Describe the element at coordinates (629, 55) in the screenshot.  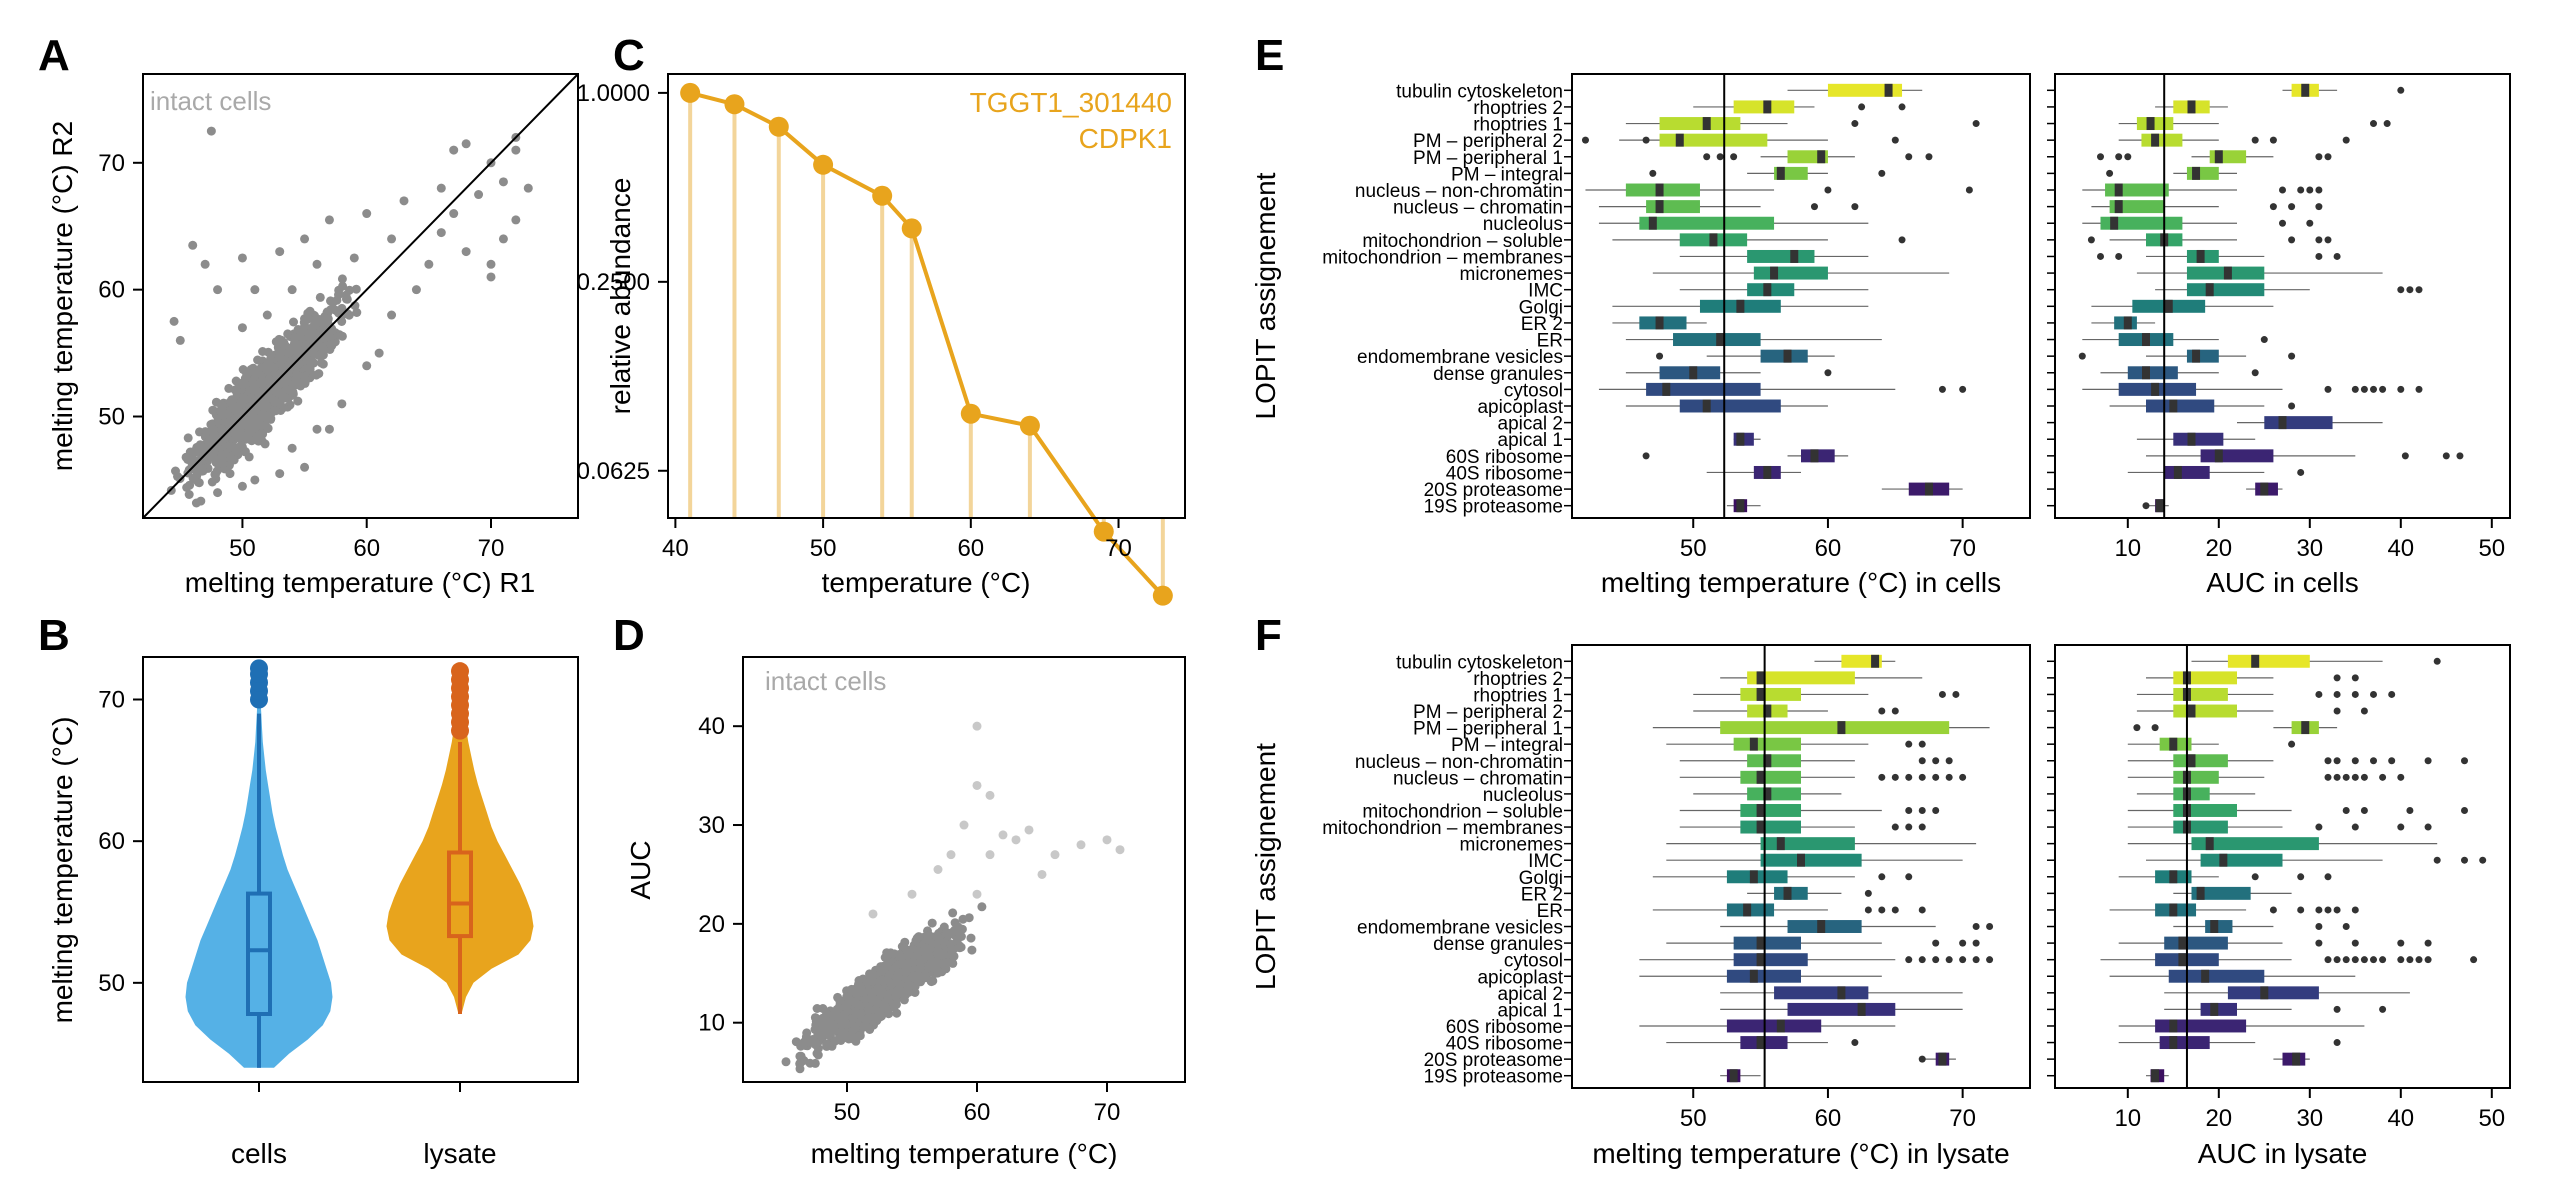
I see `panel-letter: C` at that location.